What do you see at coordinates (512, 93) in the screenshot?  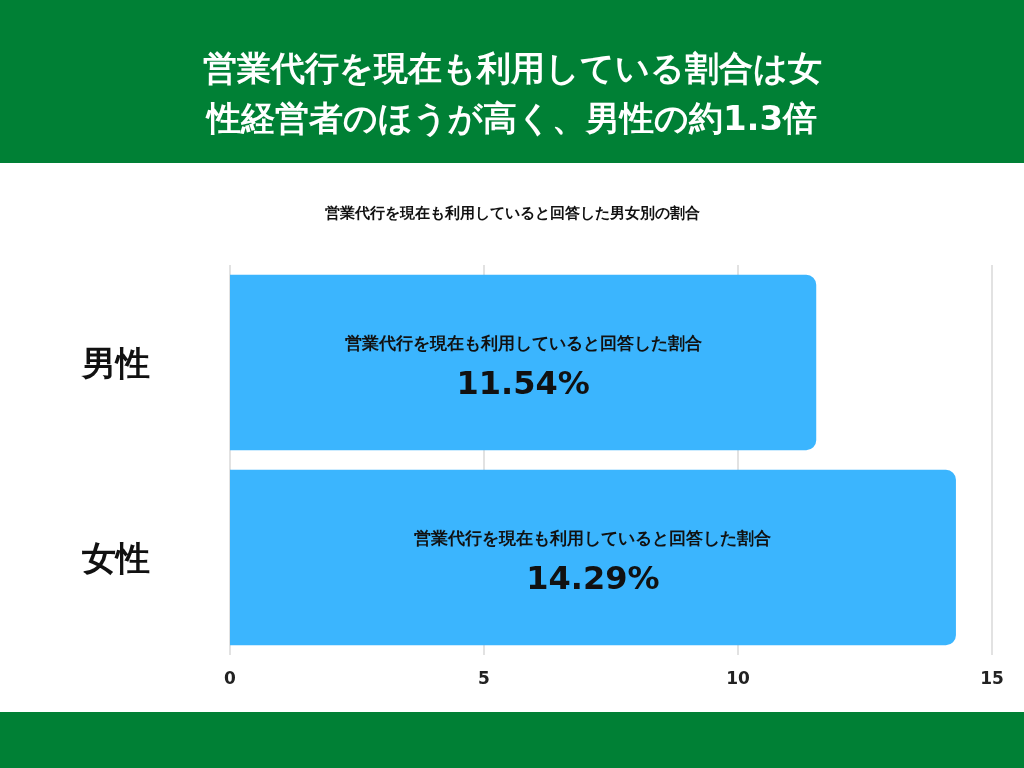 I see `chart-title: 営業代行を現在も利用している割合は女性経営者のほうが高く、男性の約1.3倍` at bounding box center [512, 93].